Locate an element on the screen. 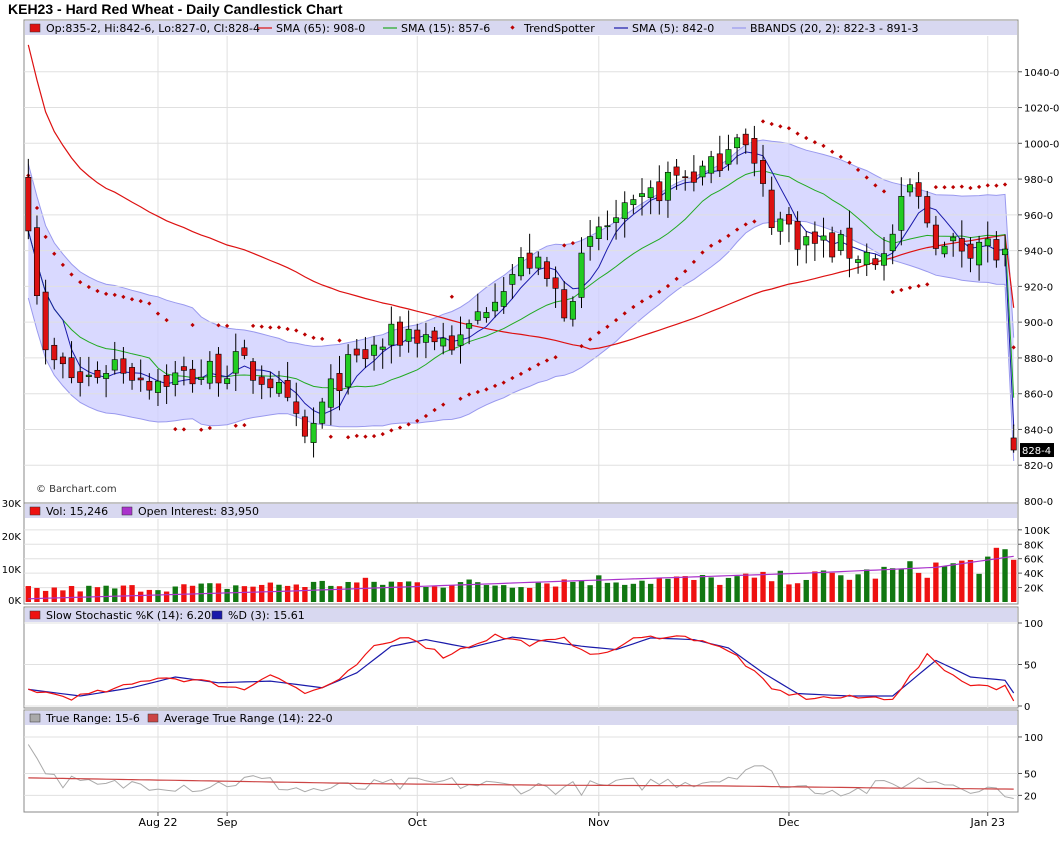 This screenshot has height=856, width=1060. legend-sma5: SMA (5): 842-0 is located at coordinates (673, 28).